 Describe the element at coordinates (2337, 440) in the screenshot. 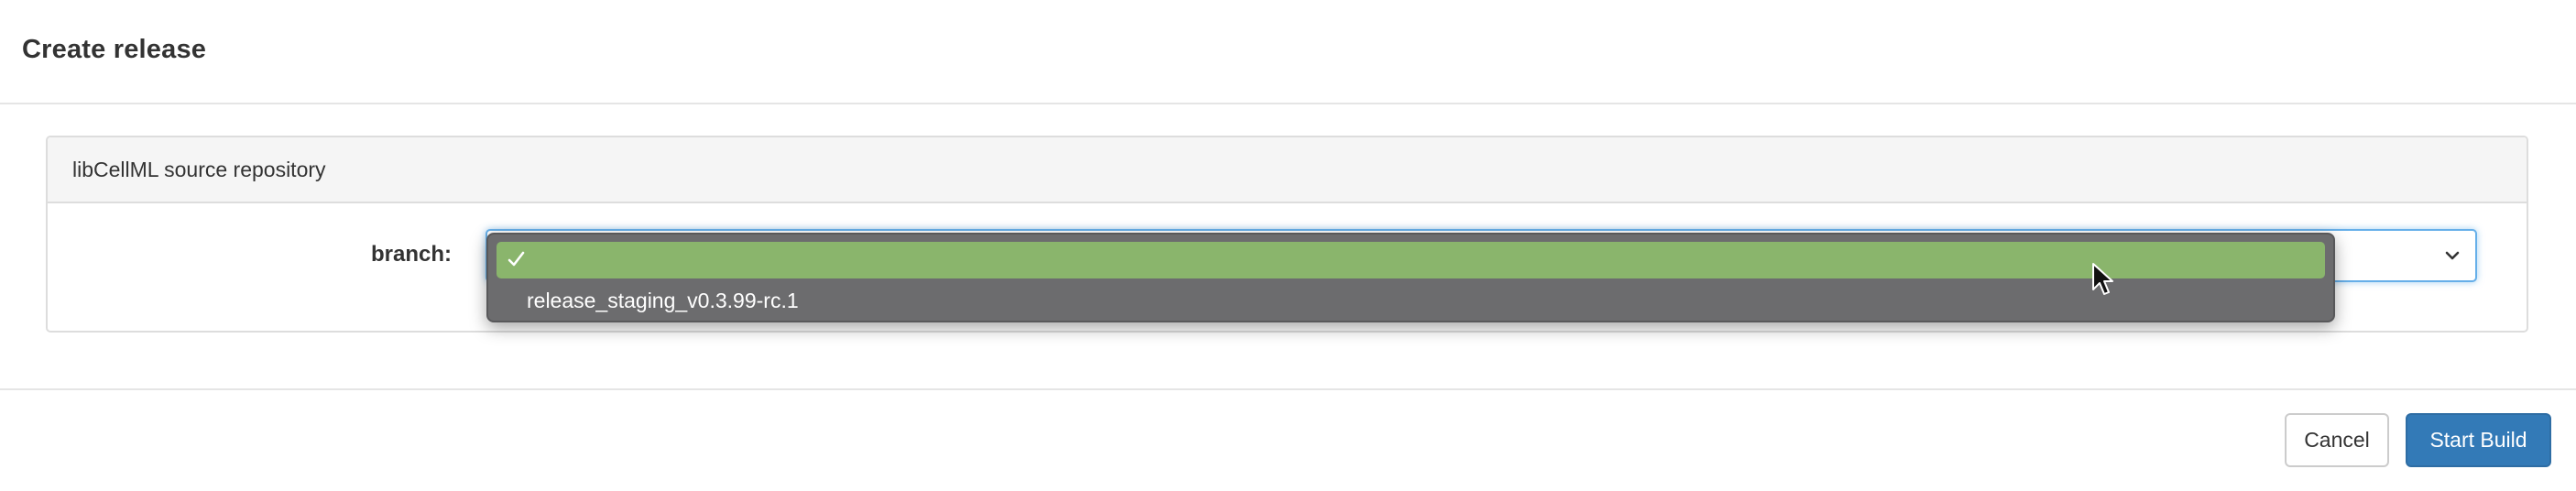

I see `cancel-button: Cancel` at that location.